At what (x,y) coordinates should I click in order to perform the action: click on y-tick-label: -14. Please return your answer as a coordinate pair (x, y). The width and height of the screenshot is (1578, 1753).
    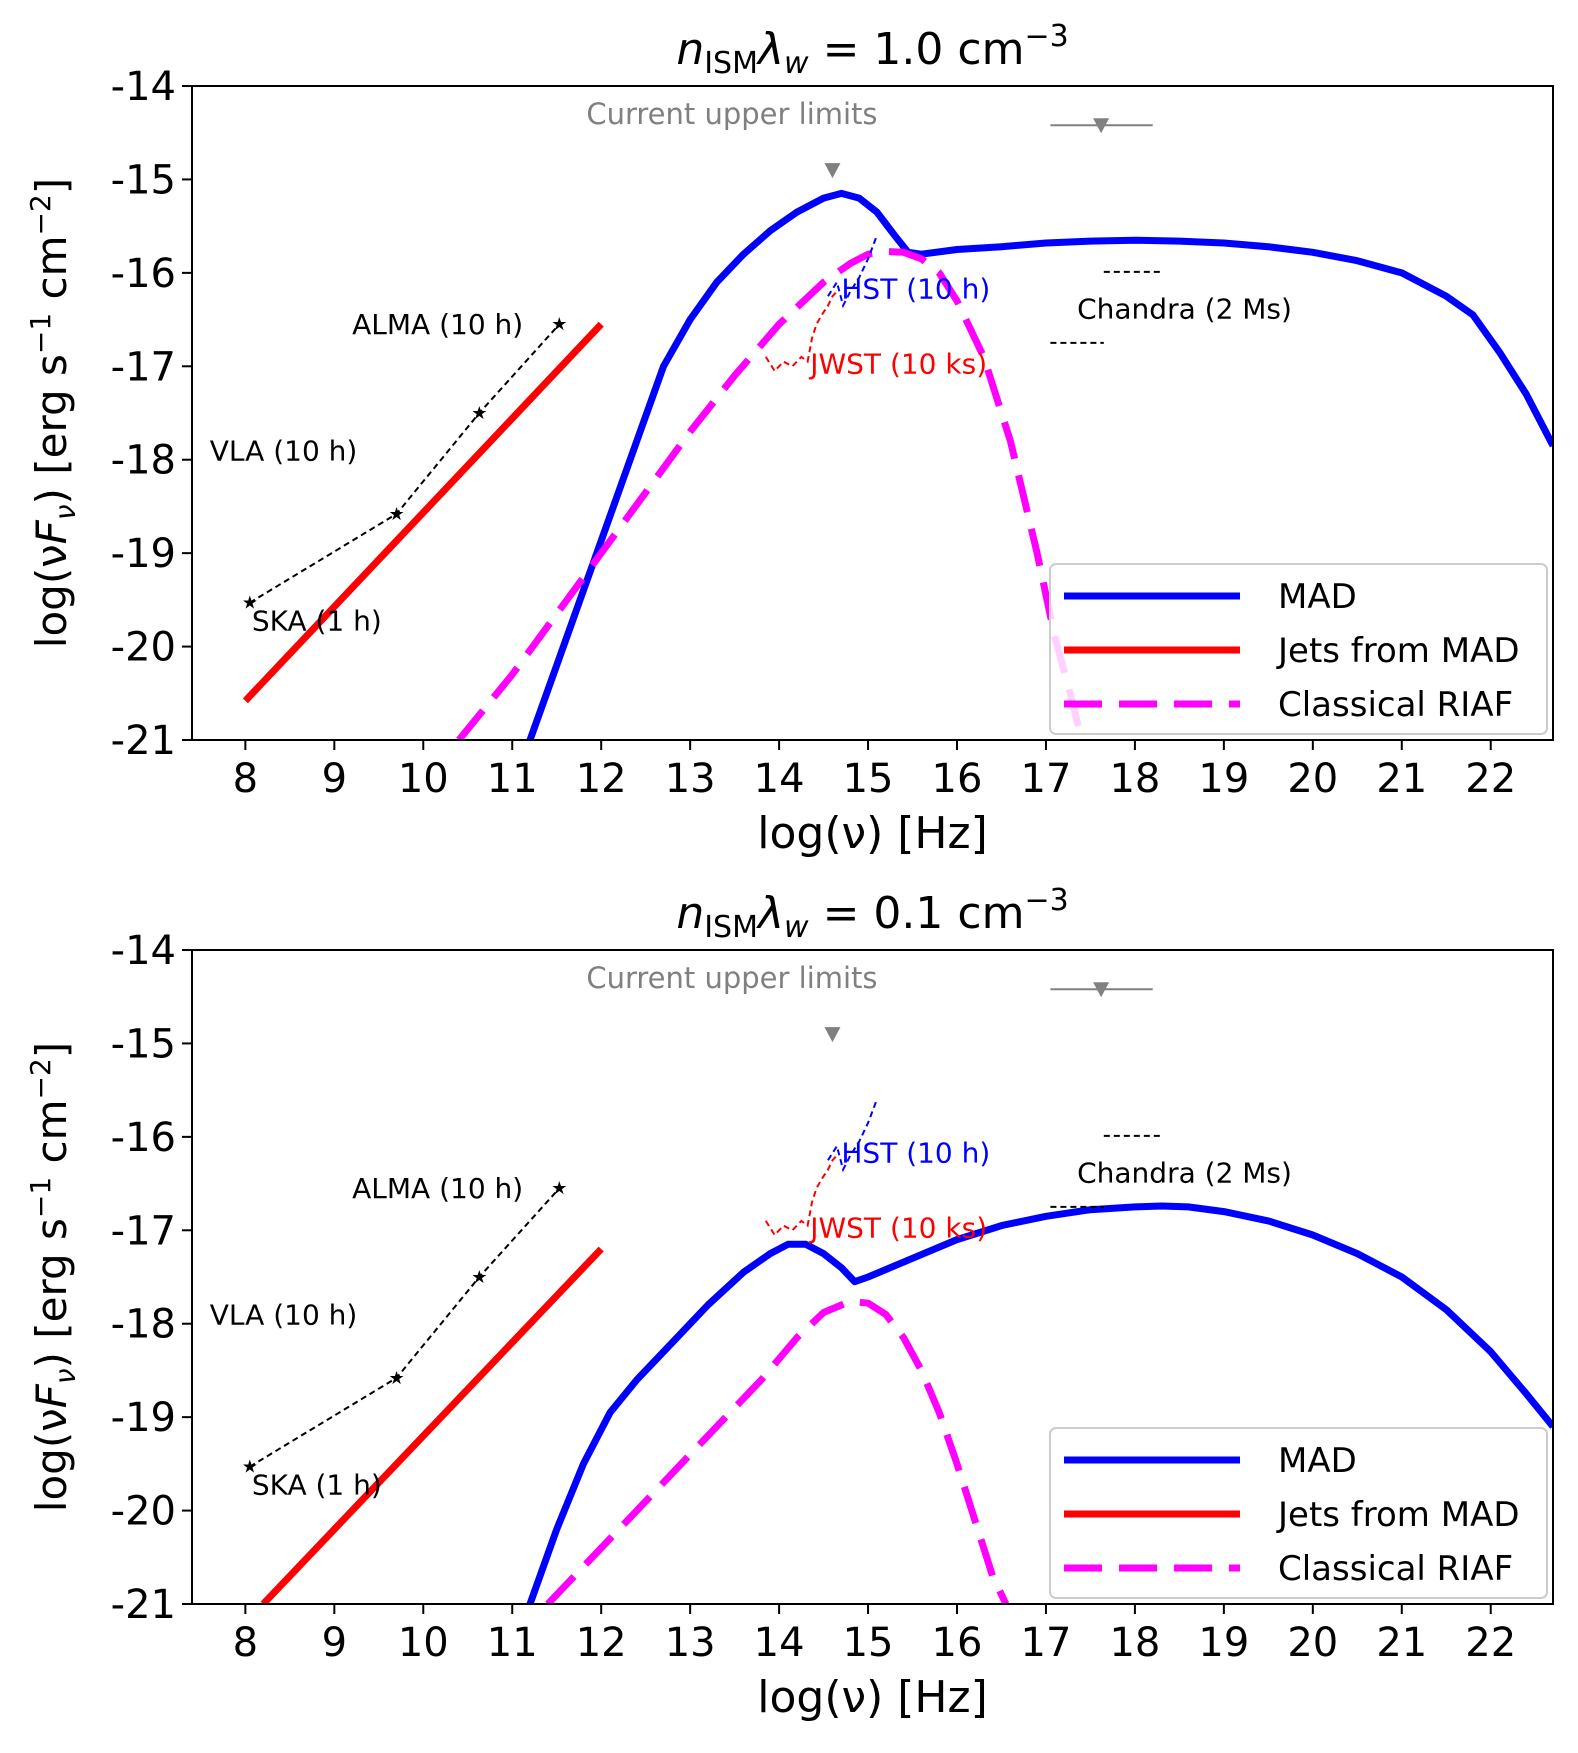
    Looking at the image, I should click on (143, 87).